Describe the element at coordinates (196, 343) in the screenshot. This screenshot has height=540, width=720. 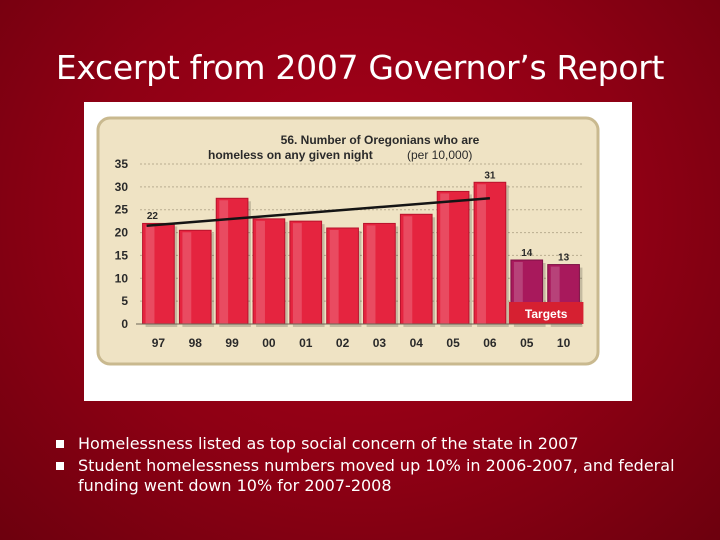
I see `x-tick-label: 98` at that location.